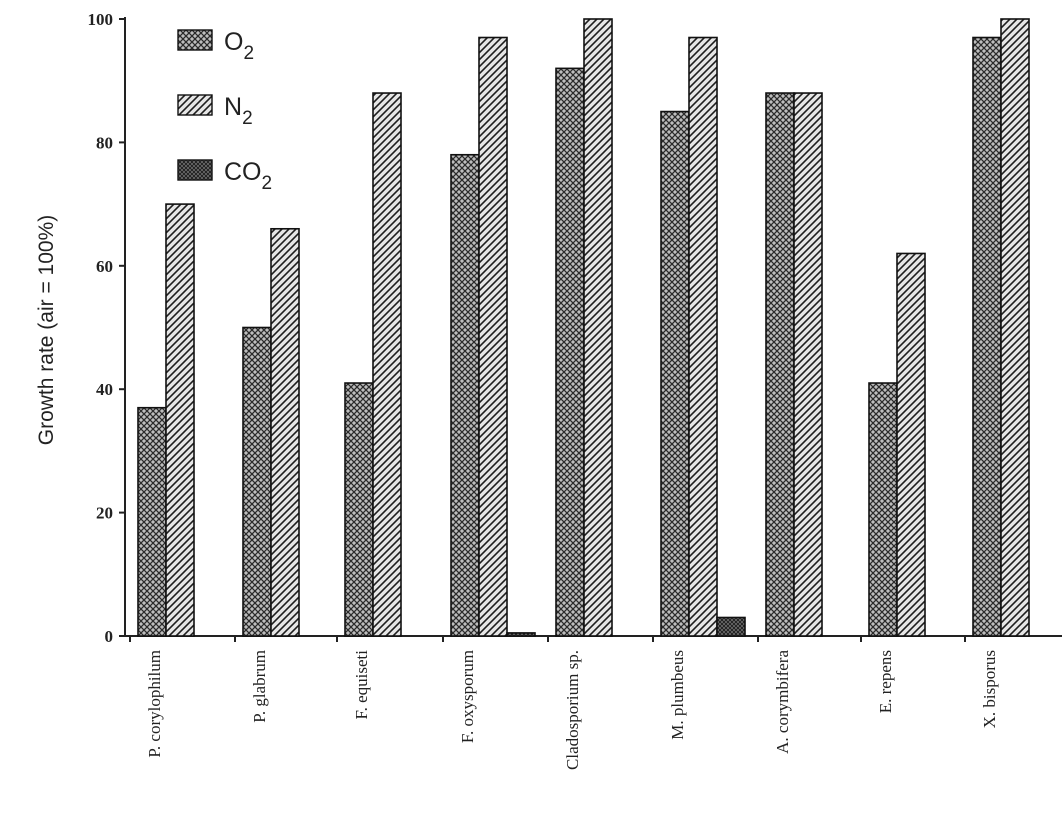 This screenshot has height=840, width=1062. Describe the element at coordinates (109, 636) in the screenshot. I see `y-tick-label: 0` at that location.